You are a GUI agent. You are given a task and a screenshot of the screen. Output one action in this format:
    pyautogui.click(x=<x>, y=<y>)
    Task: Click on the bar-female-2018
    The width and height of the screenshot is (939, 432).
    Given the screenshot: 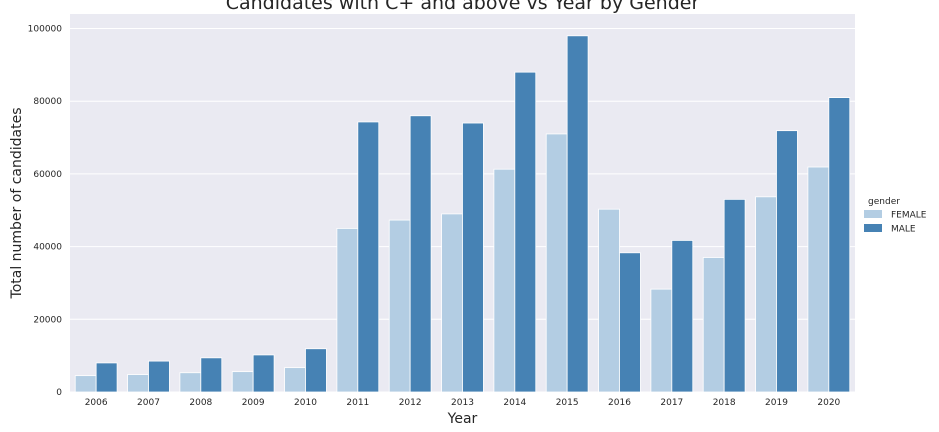 What is the action you would take?
    pyautogui.click(x=713, y=325)
    